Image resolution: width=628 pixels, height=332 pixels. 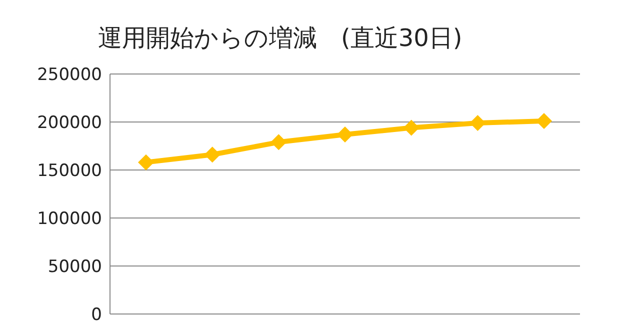 I want to click on y-tick-label: 100000, so click(x=69, y=219).